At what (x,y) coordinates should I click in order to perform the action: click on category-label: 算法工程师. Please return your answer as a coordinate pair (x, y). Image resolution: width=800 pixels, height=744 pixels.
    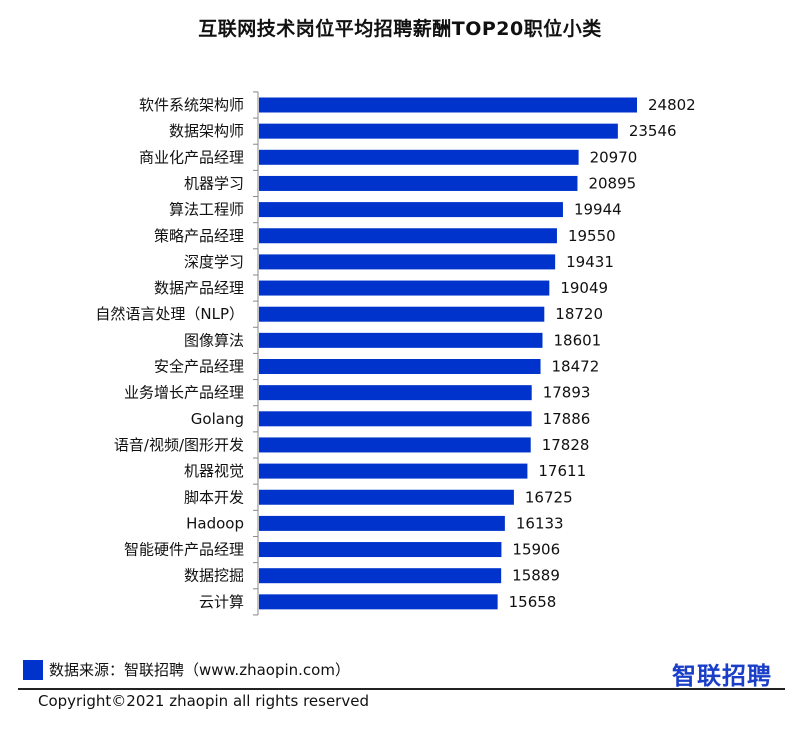
    Looking at the image, I should click on (206, 210).